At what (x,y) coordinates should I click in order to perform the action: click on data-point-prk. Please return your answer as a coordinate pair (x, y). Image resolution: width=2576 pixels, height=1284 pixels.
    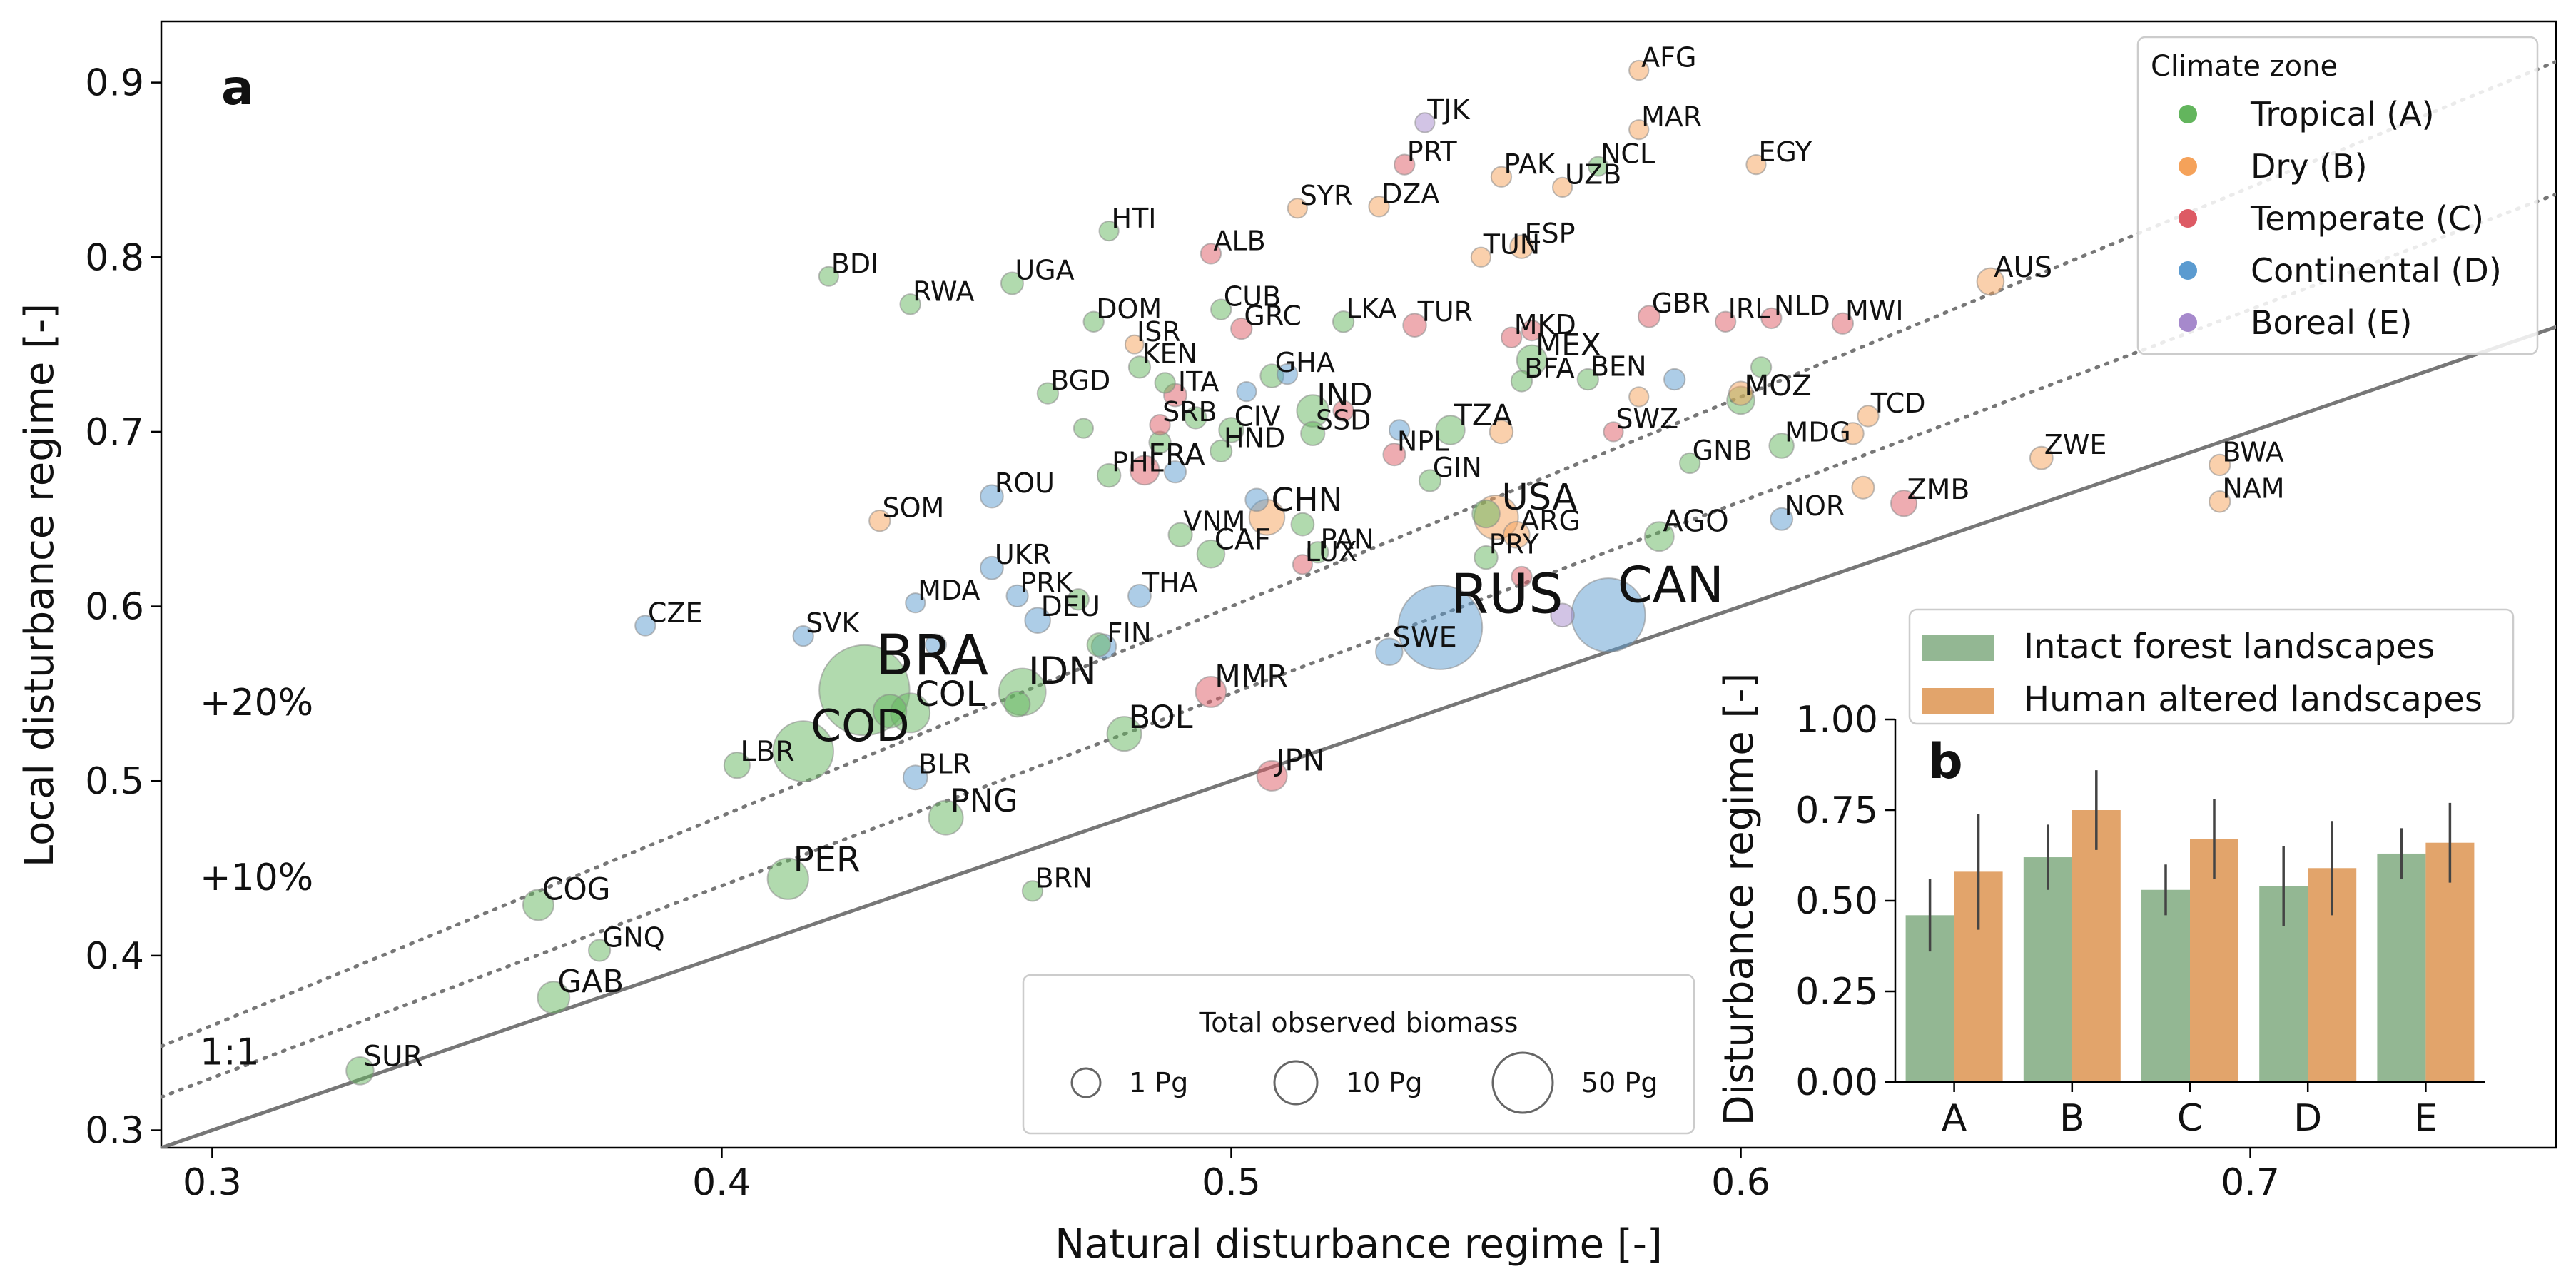
    Looking at the image, I should click on (1017, 596).